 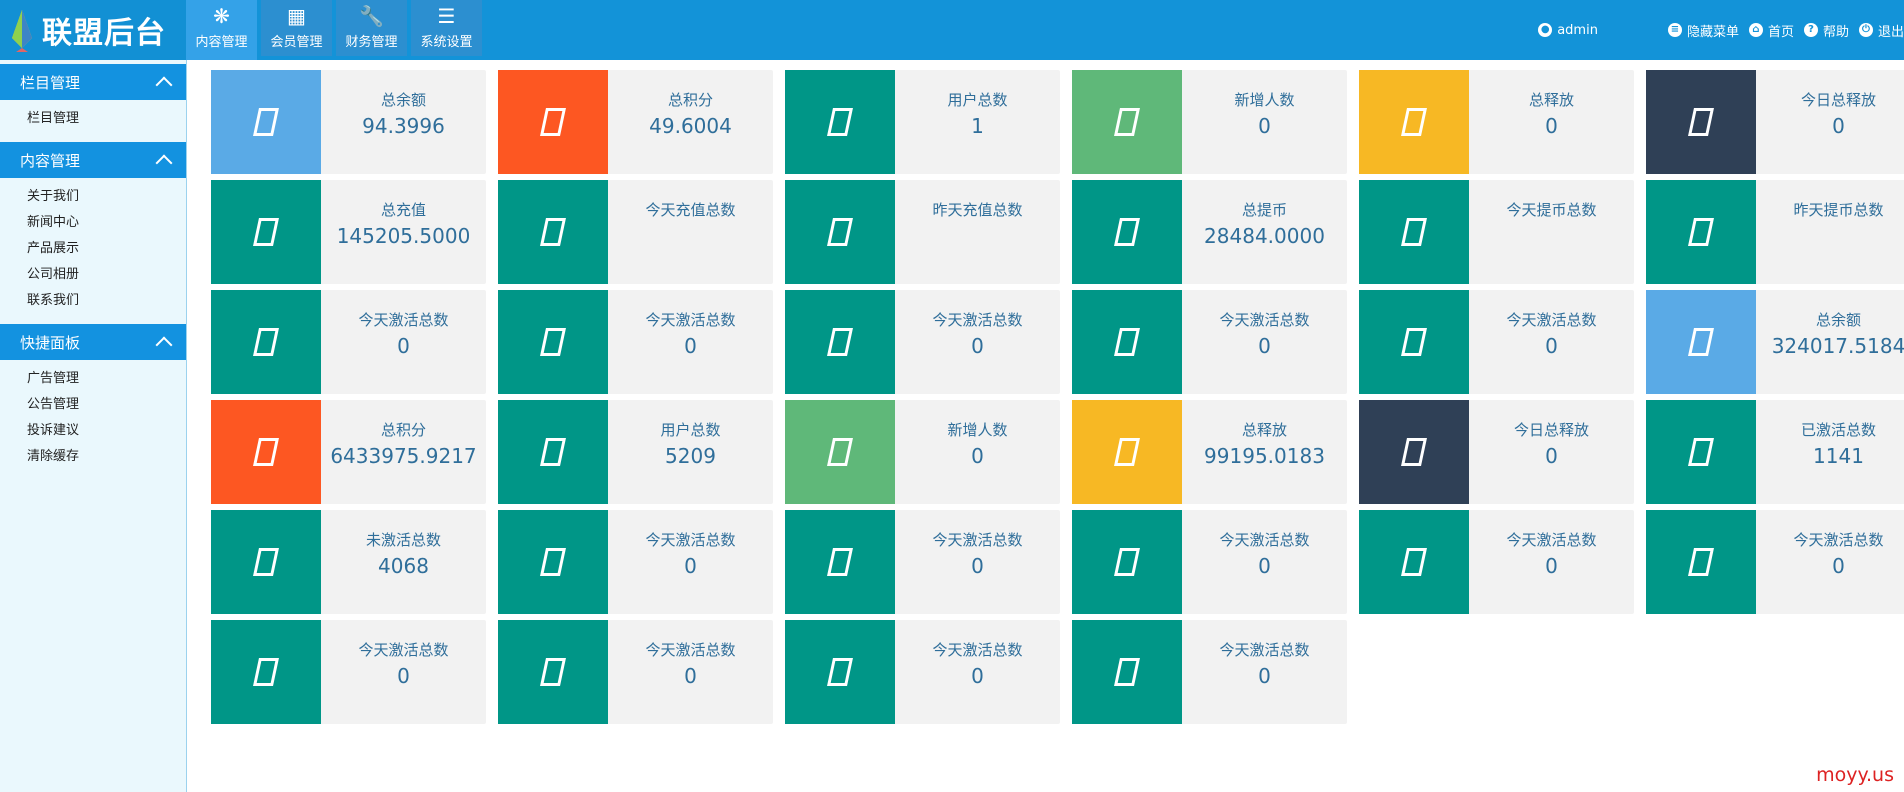 I want to click on stat-card: 用户总数 1, so click(x=922, y=122).